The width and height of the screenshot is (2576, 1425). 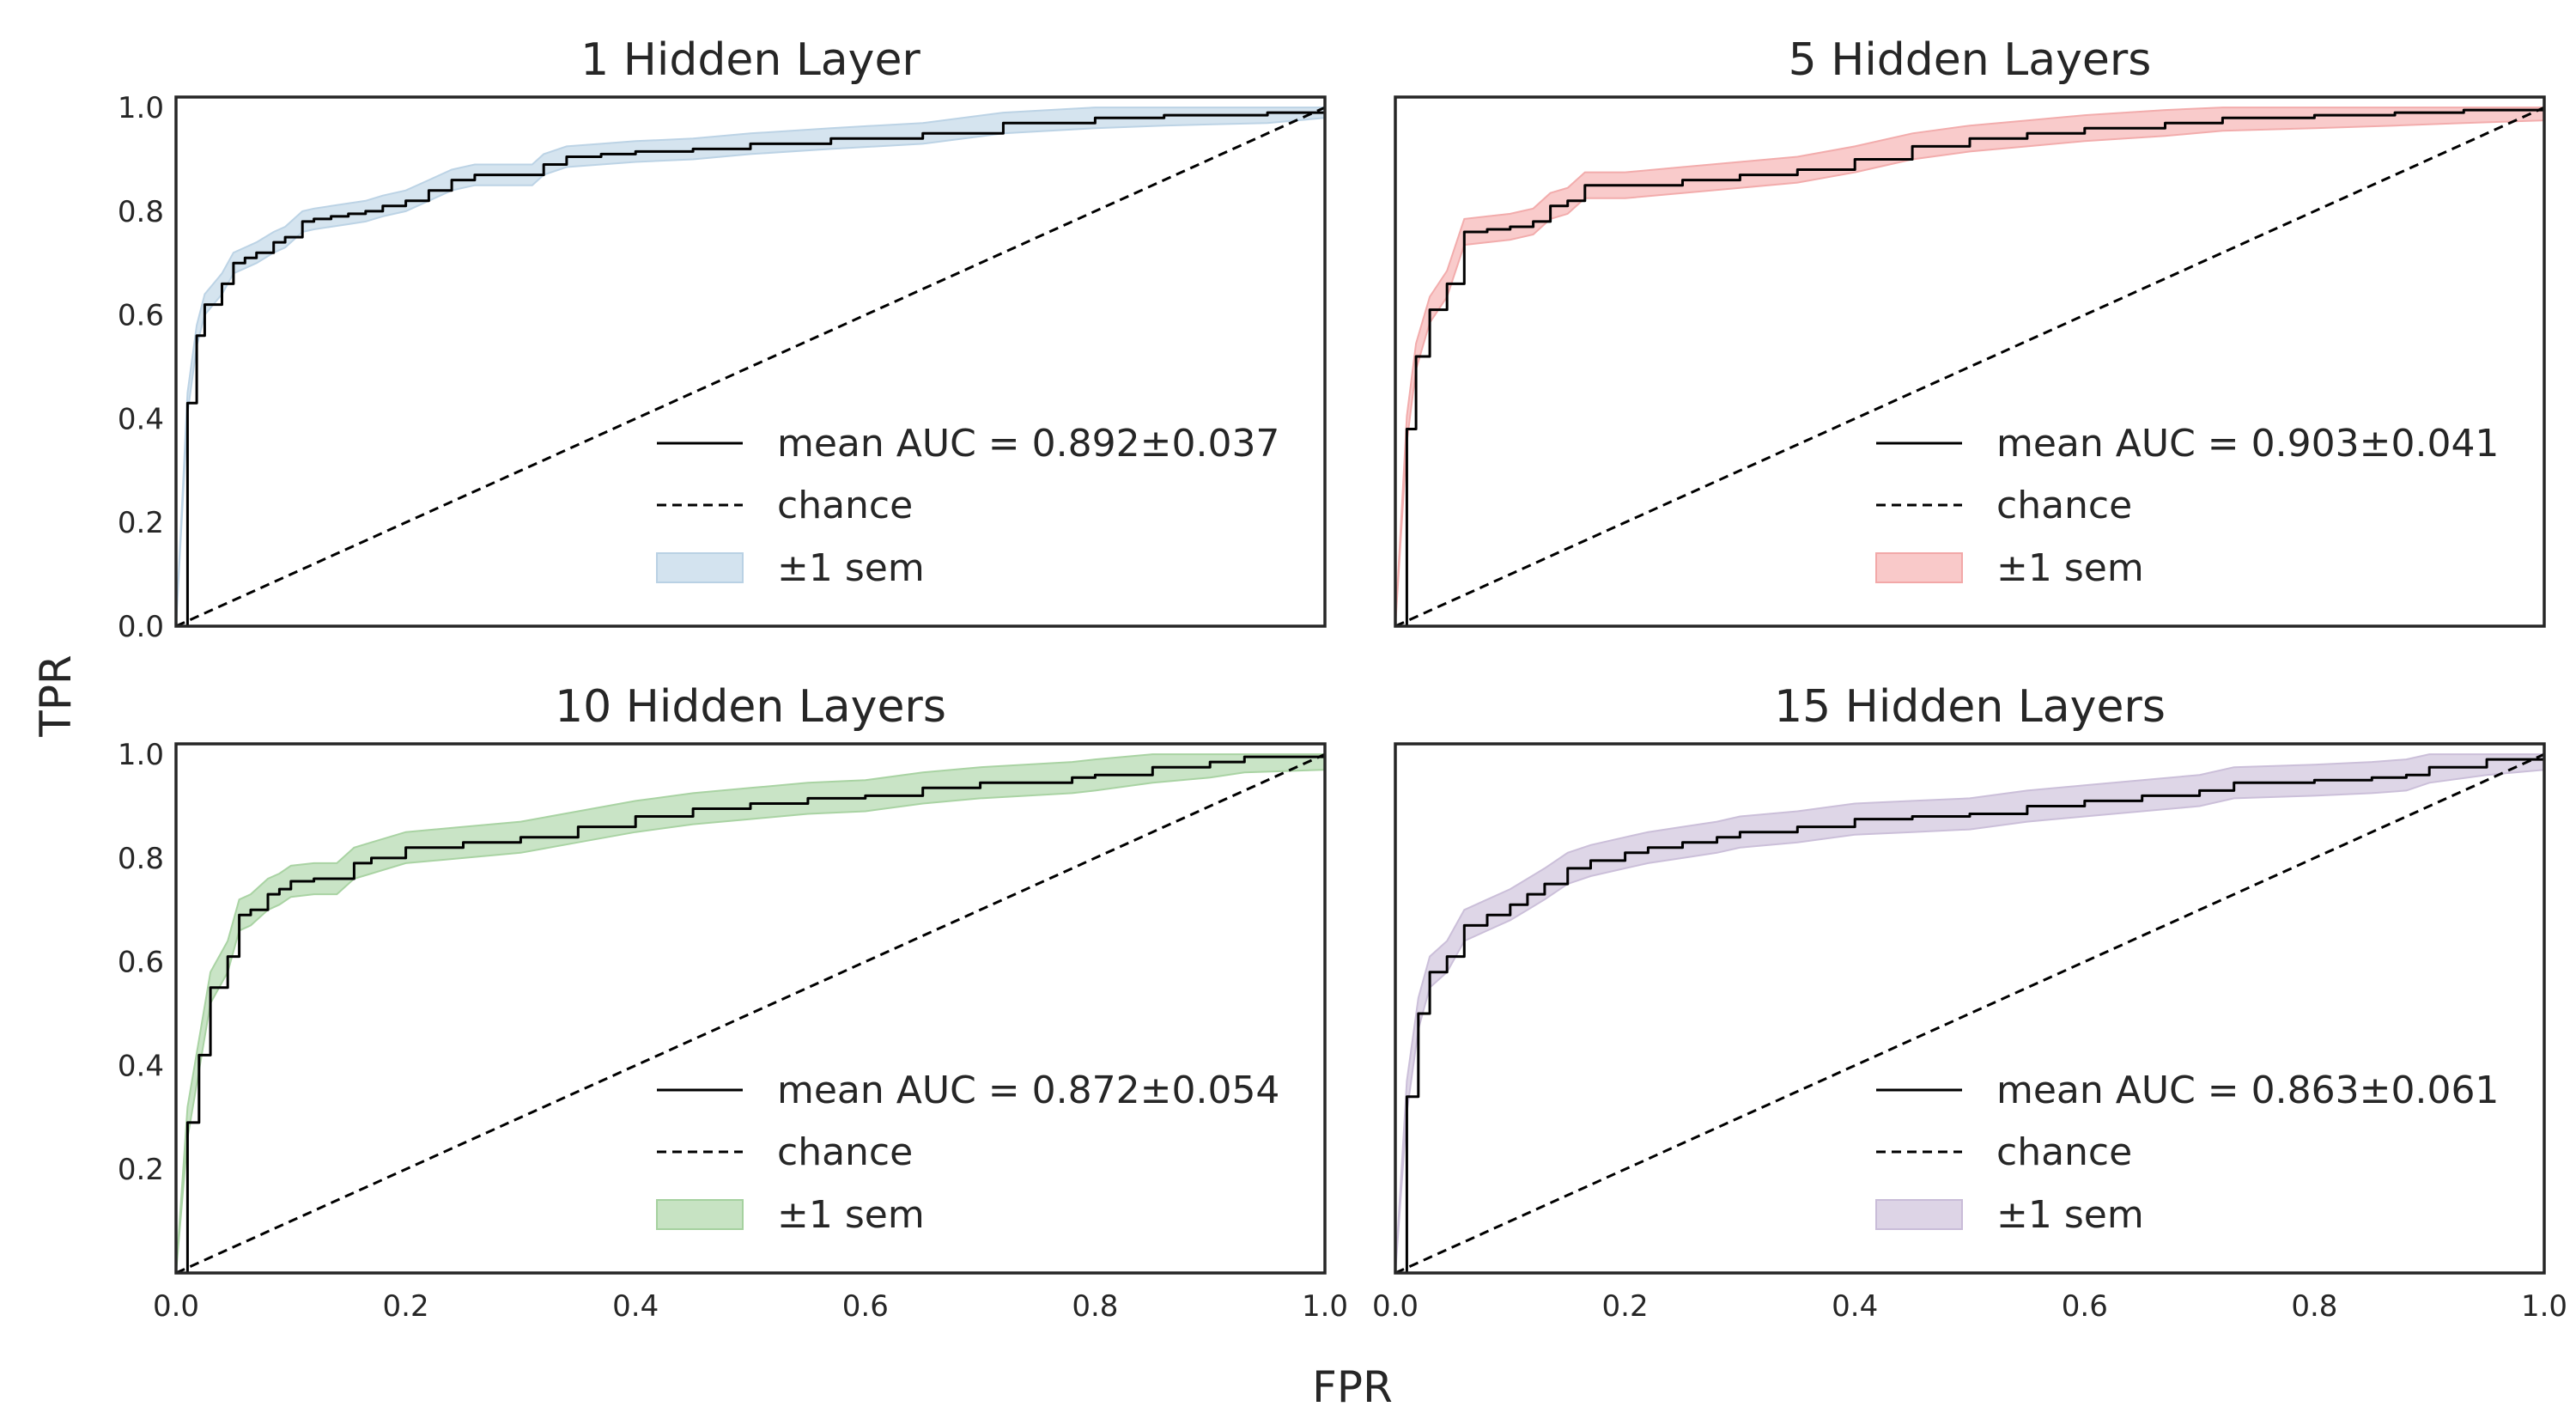 What do you see at coordinates (1028, 444) in the screenshot?
I see `legend-mean-label: mean AUC = 0.892±0.037` at bounding box center [1028, 444].